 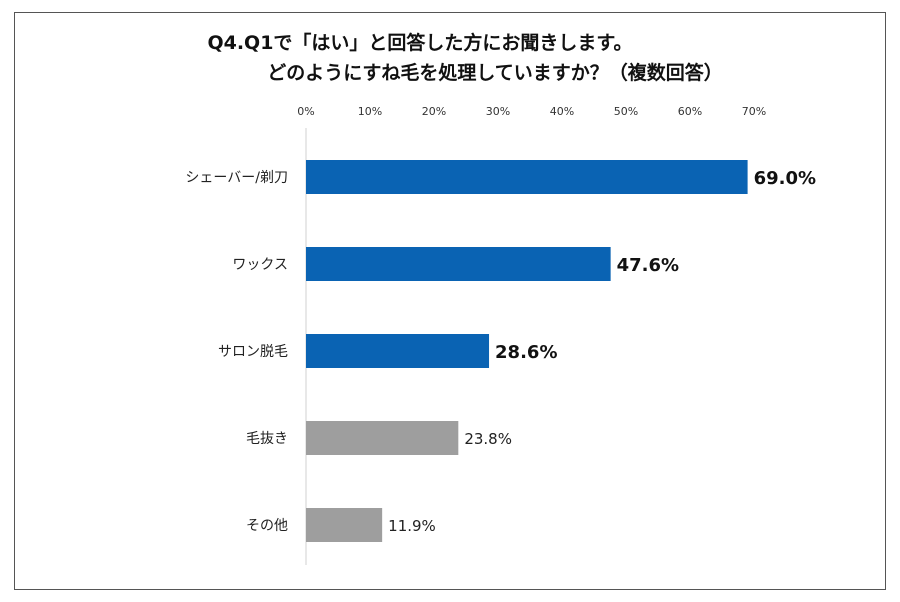 I want to click on data-label: 23.8%, so click(x=488, y=439).